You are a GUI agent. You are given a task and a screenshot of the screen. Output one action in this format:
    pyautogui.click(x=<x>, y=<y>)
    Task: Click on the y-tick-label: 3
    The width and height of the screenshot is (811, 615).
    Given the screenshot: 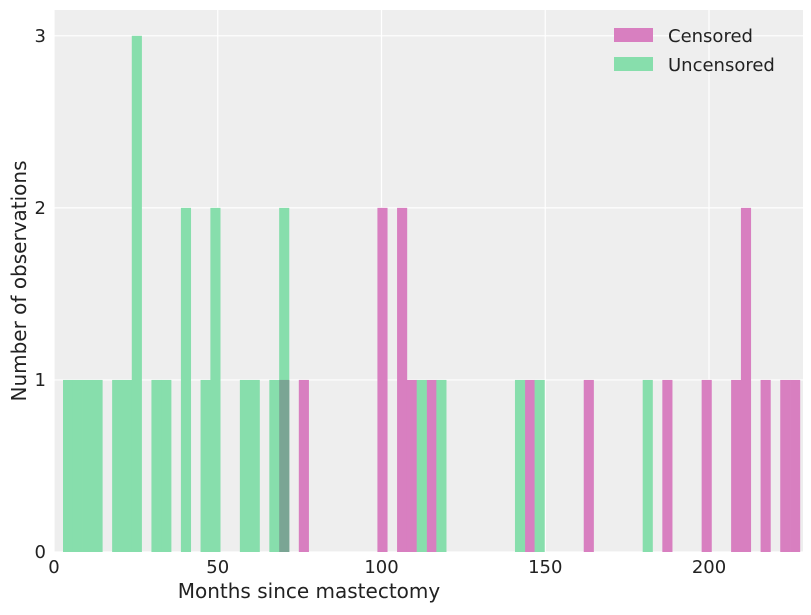 What is the action you would take?
    pyautogui.click(x=40, y=36)
    